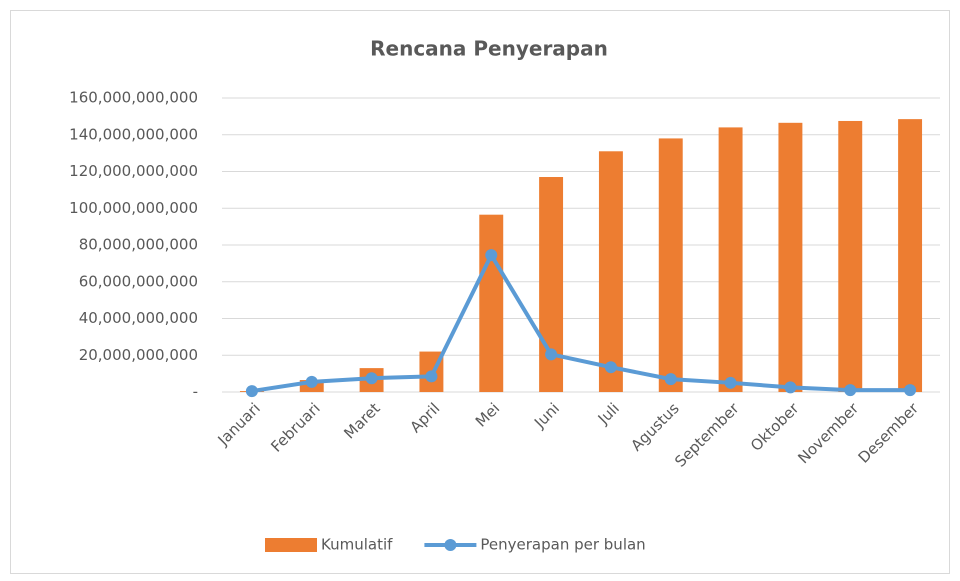 The height and width of the screenshot is (581, 960). What do you see at coordinates (133, 208) in the screenshot?
I see `y-tick-label: 100,000,000,000` at bounding box center [133, 208].